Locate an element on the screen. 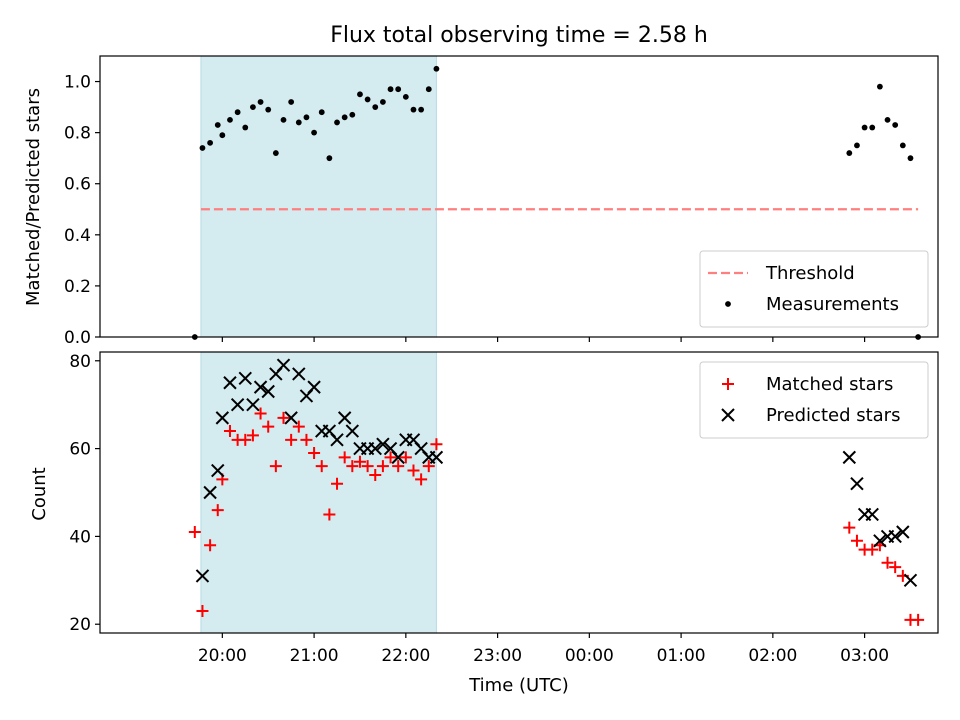  top-y-axis-label: Matched/Predicted stars is located at coordinates (33, 197).